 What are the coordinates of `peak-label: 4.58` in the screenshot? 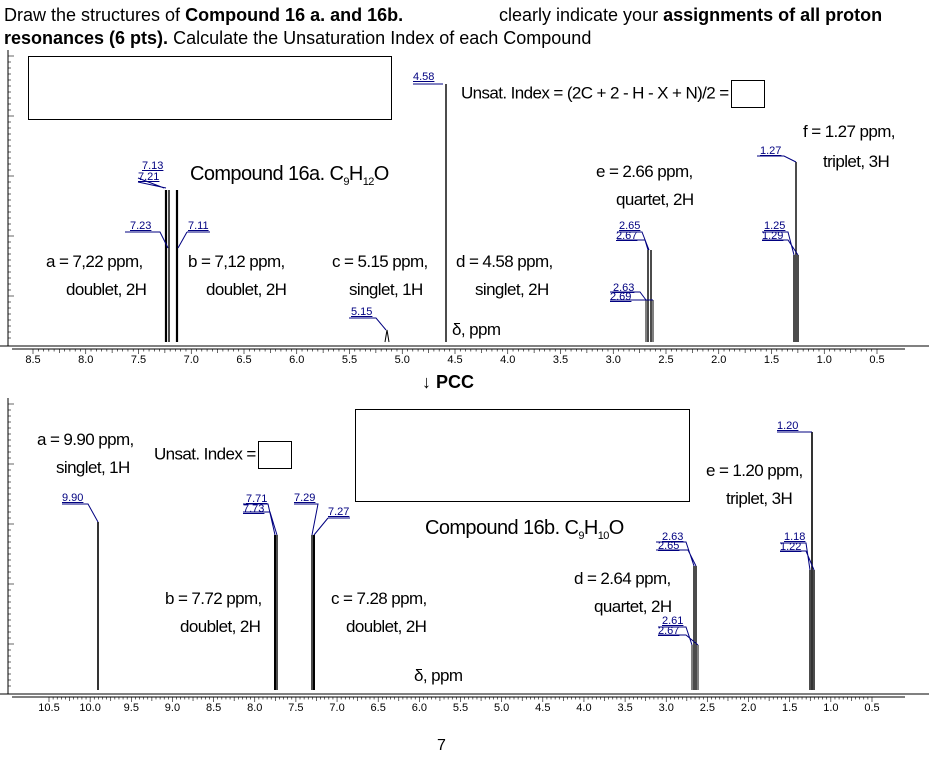 It's located at (424, 77).